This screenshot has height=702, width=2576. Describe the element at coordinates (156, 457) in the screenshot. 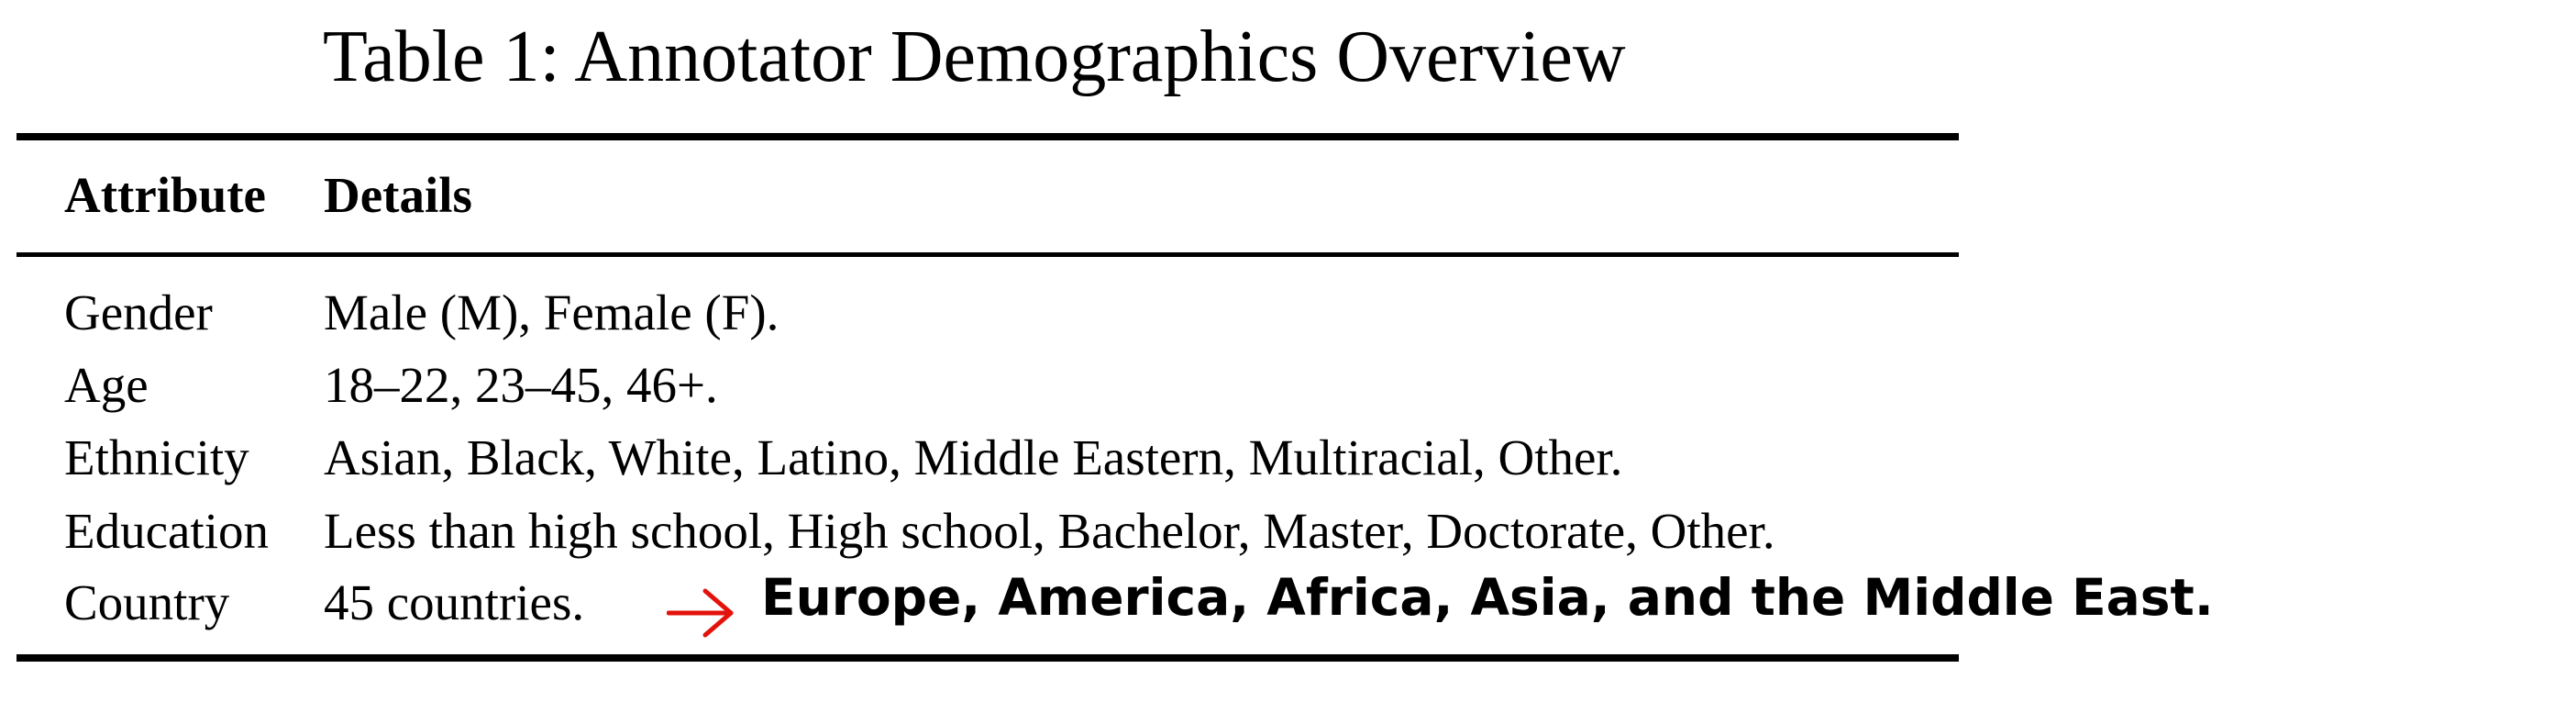

I see `row-ethnicity-attribute: Ethnicity` at that location.